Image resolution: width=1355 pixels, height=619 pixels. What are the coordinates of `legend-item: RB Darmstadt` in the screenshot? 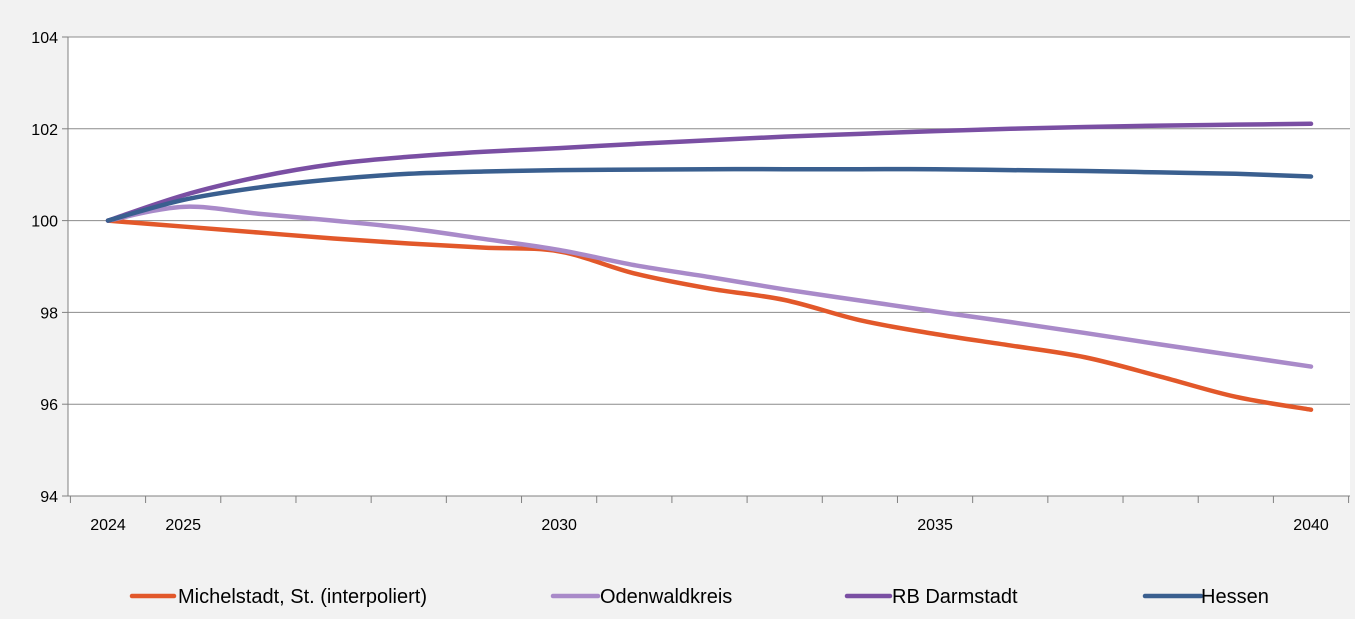 It's located at (931, 597).